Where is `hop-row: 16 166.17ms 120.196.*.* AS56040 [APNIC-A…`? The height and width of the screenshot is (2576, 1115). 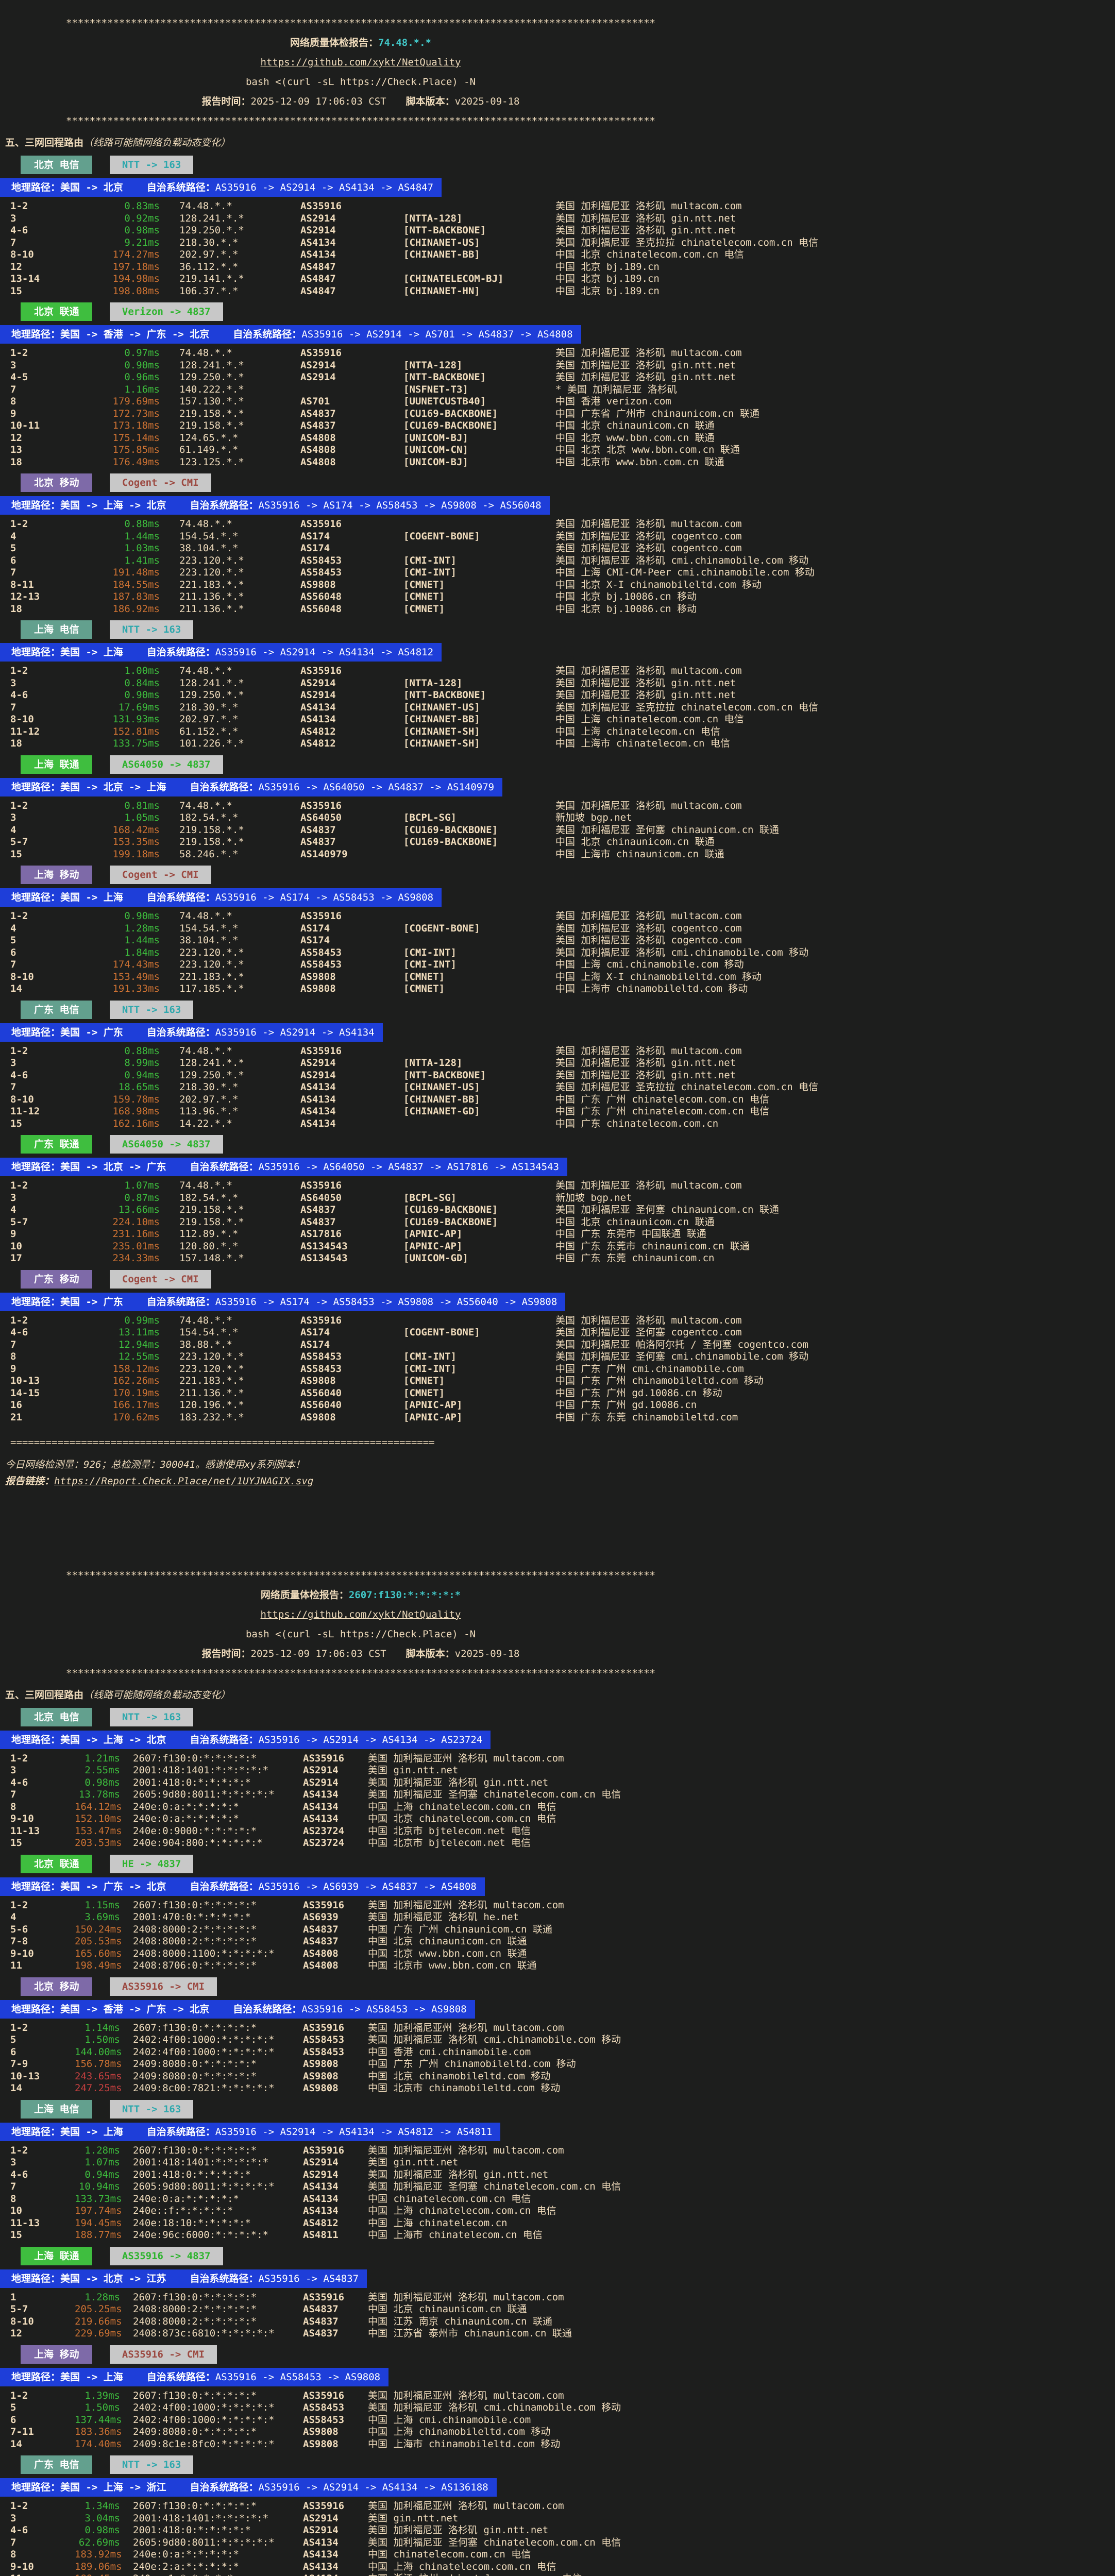 hop-row: 16 166.17ms 120.196.*.* AS56040 [APNIC-A… is located at coordinates (557, 1405).